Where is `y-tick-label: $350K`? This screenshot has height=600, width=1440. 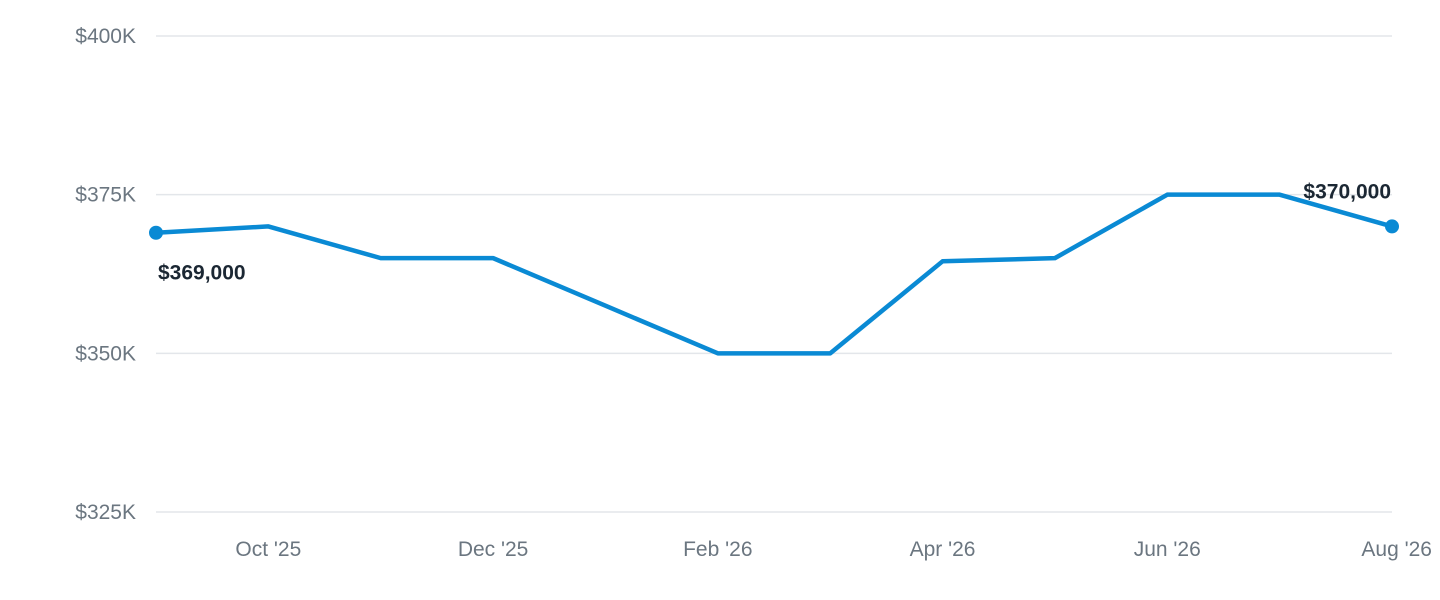 y-tick-label: $350K is located at coordinates (105, 353).